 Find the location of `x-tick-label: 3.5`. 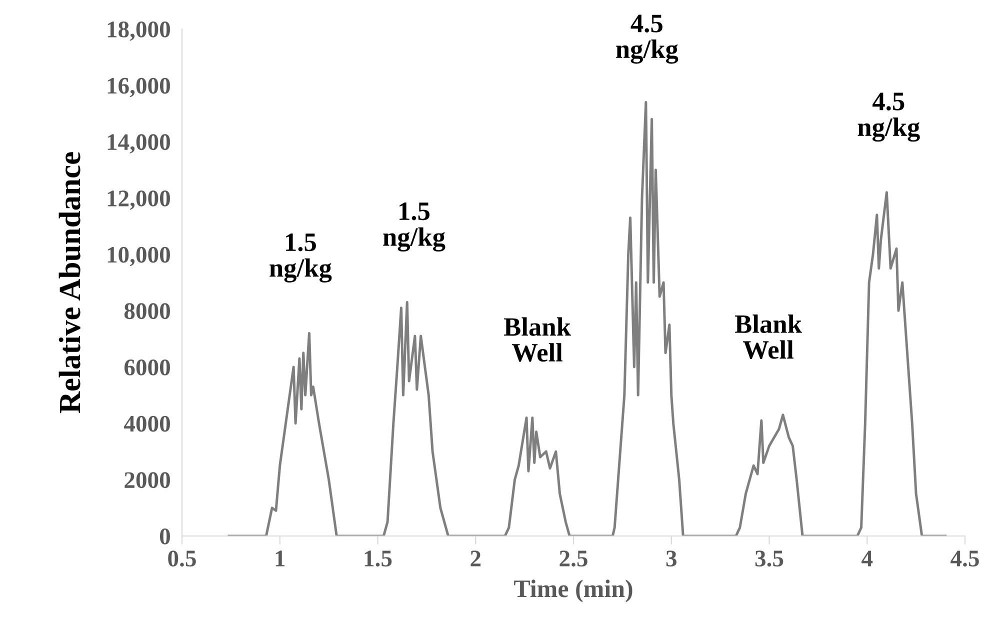

x-tick-label: 3.5 is located at coordinates (769, 558).